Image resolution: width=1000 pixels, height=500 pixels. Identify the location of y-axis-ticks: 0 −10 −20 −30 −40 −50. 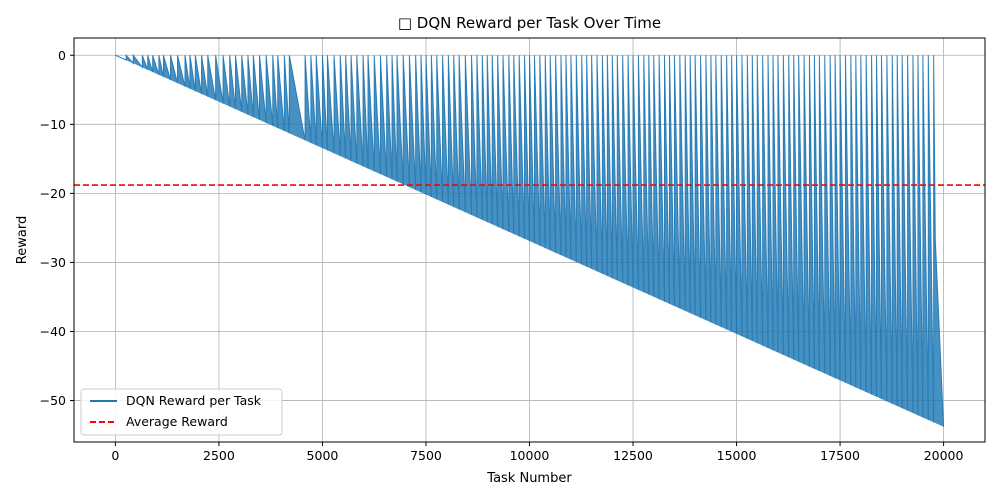
(57, 228).